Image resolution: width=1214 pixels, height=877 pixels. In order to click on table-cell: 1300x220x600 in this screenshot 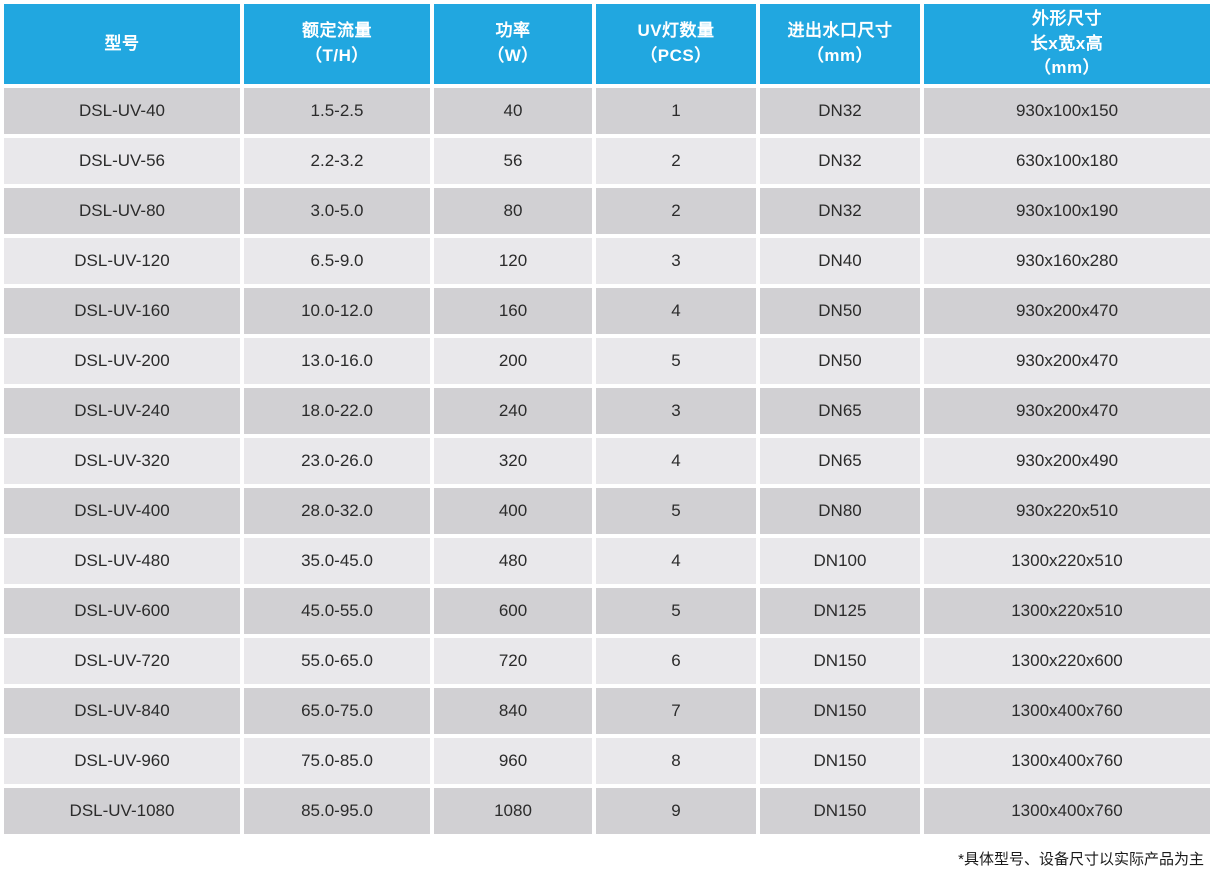, I will do `click(1067, 661)`.